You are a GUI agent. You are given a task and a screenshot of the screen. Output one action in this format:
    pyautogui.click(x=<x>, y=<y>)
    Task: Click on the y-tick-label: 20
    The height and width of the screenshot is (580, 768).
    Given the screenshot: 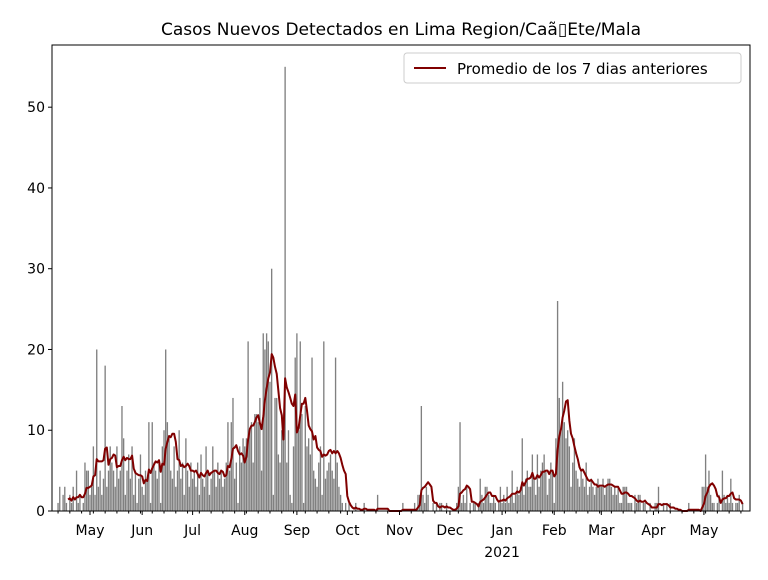 What is the action you would take?
    pyautogui.click(x=36, y=350)
    